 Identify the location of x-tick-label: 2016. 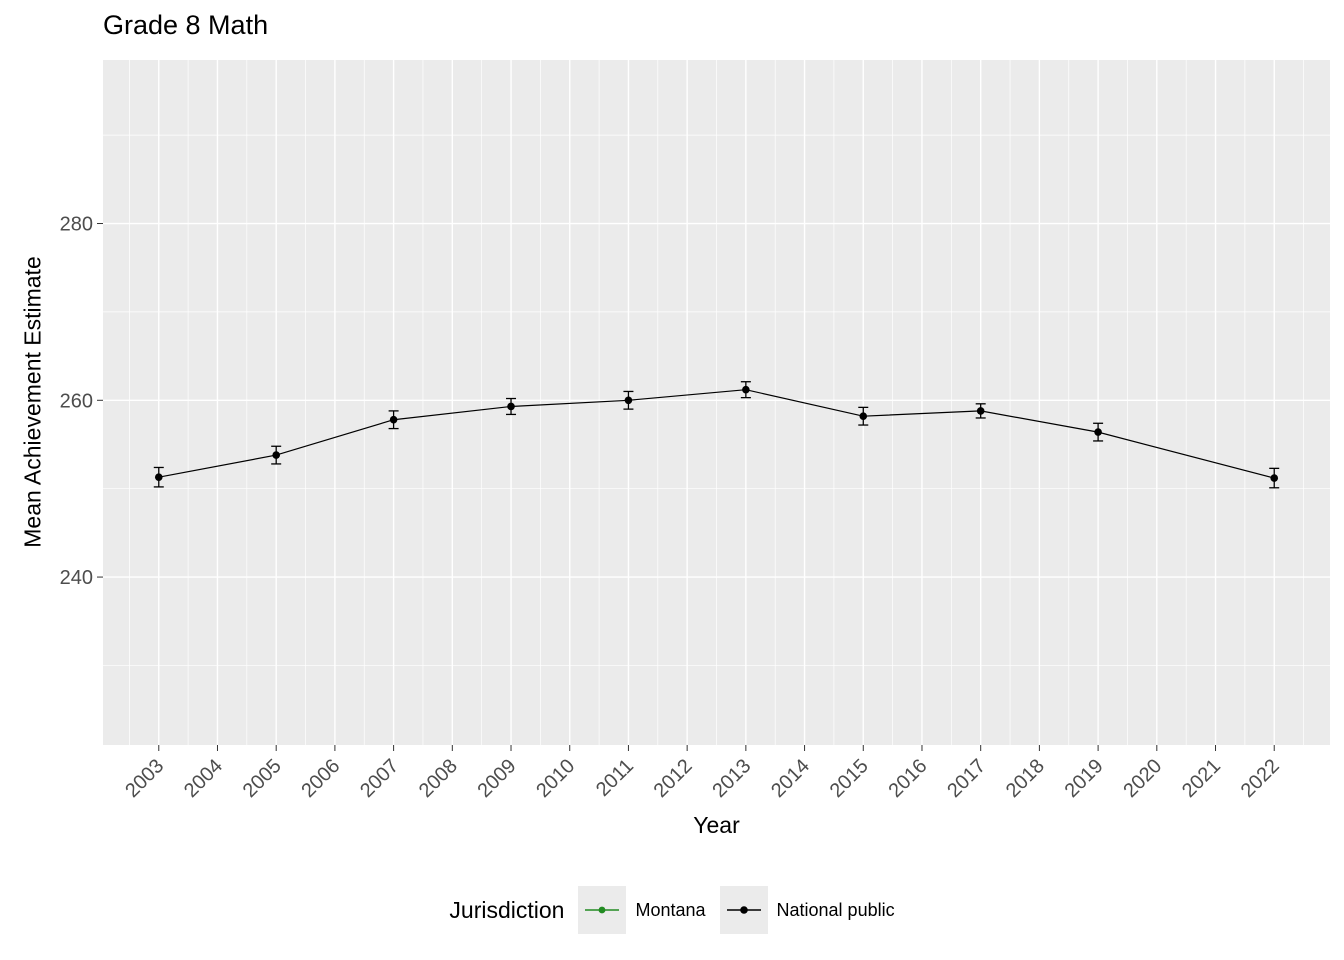
(907, 778).